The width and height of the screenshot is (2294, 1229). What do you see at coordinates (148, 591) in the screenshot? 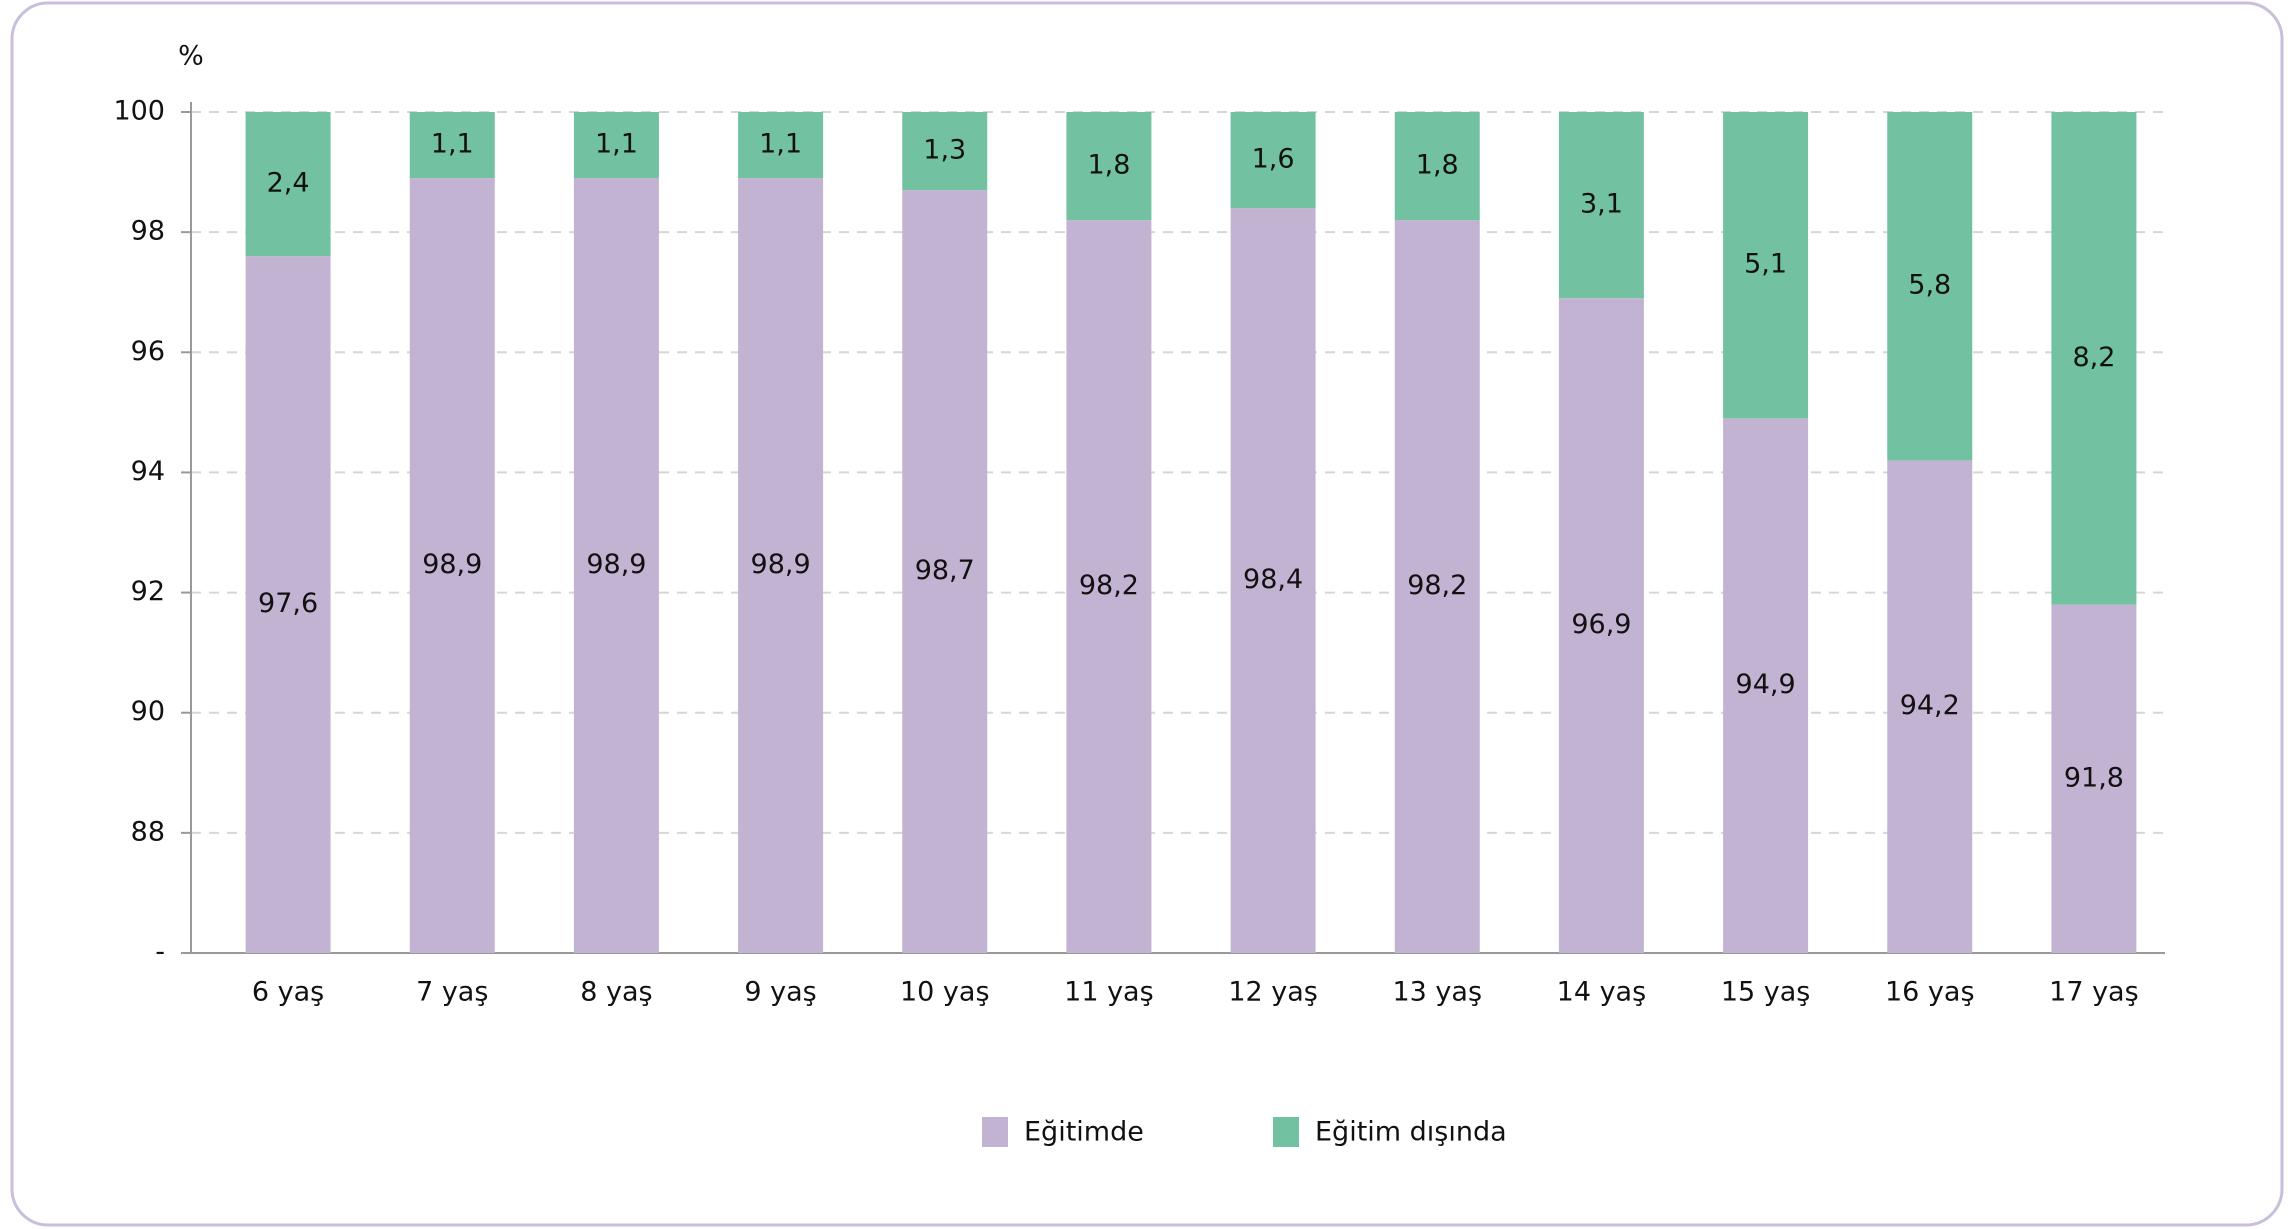
I see `y-tick-label: 92` at bounding box center [148, 591].